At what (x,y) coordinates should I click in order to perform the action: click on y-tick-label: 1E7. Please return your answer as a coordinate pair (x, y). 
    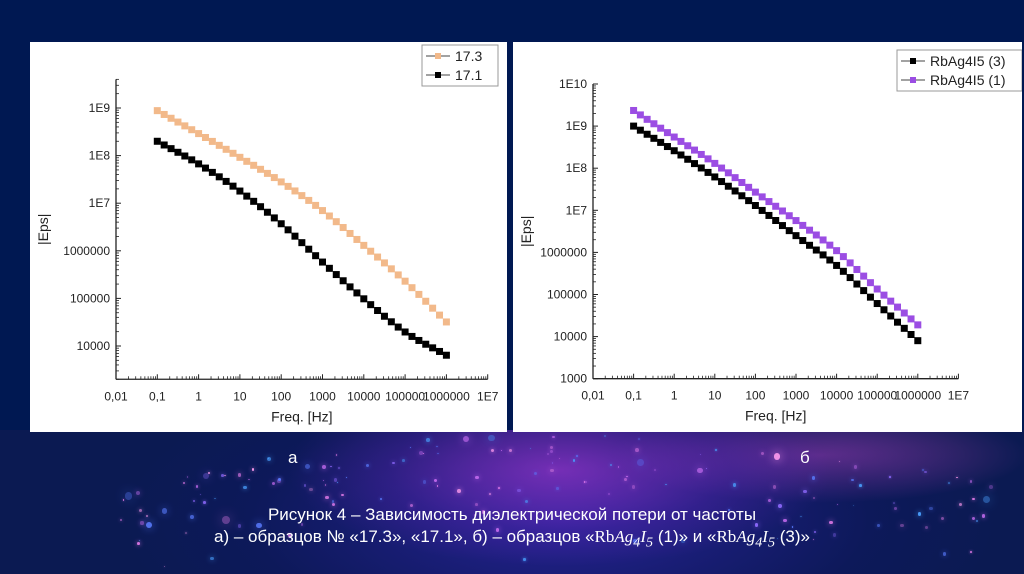
    Looking at the image, I should click on (577, 210).